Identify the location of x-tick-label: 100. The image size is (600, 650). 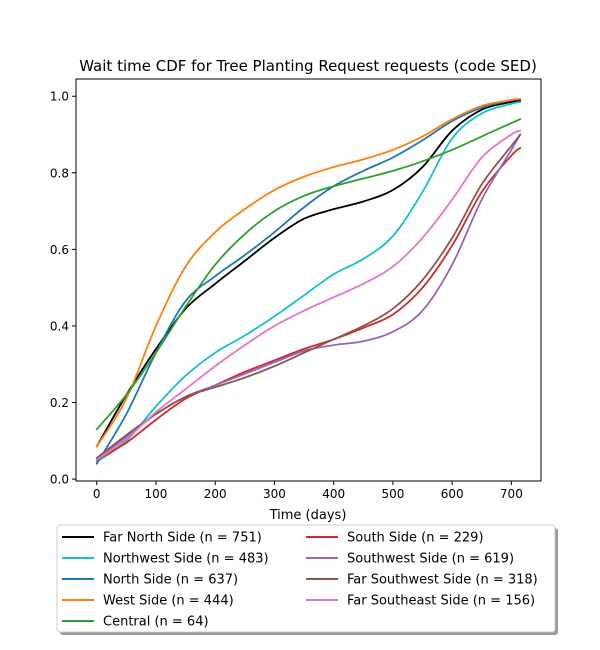
(156, 494).